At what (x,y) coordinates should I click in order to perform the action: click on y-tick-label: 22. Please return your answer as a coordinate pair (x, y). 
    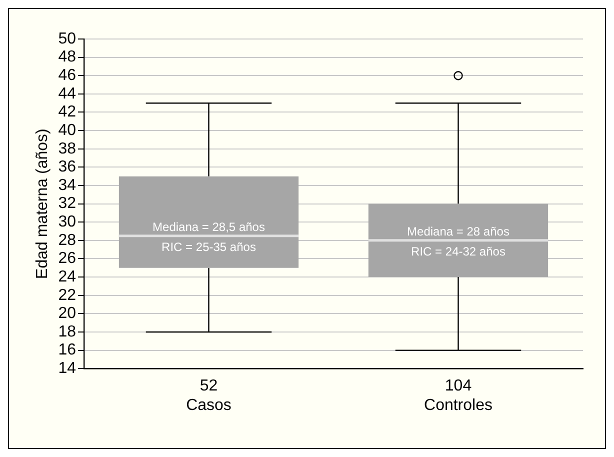
    Looking at the image, I should click on (67, 295).